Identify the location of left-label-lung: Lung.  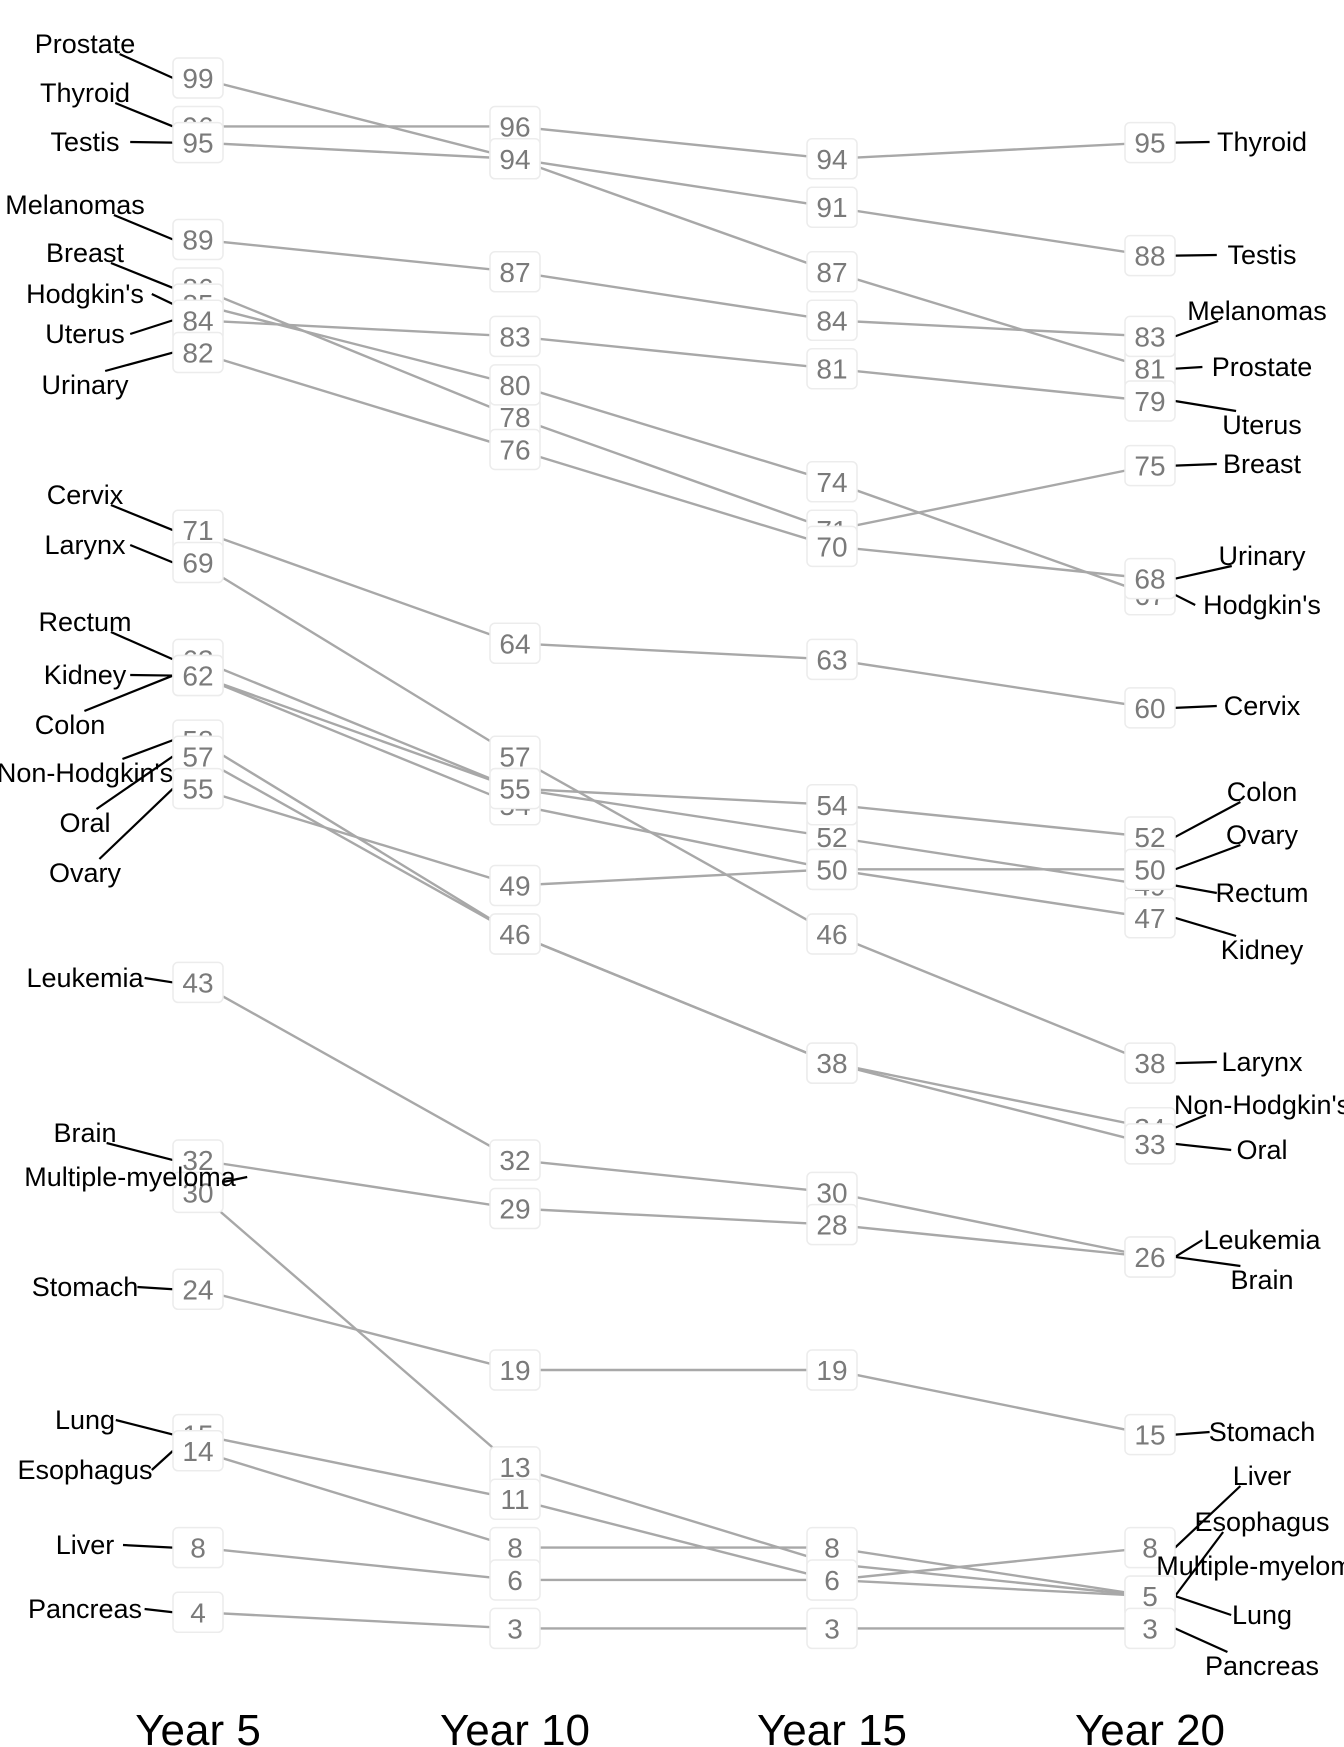
(85, 1420).